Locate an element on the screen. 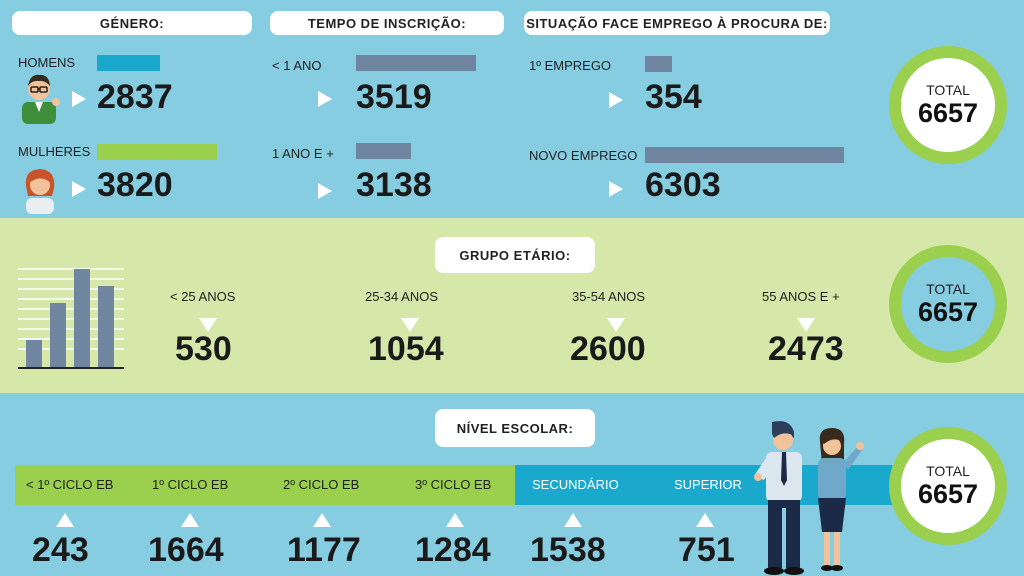  men-bar is located at coordinates (128, 63).